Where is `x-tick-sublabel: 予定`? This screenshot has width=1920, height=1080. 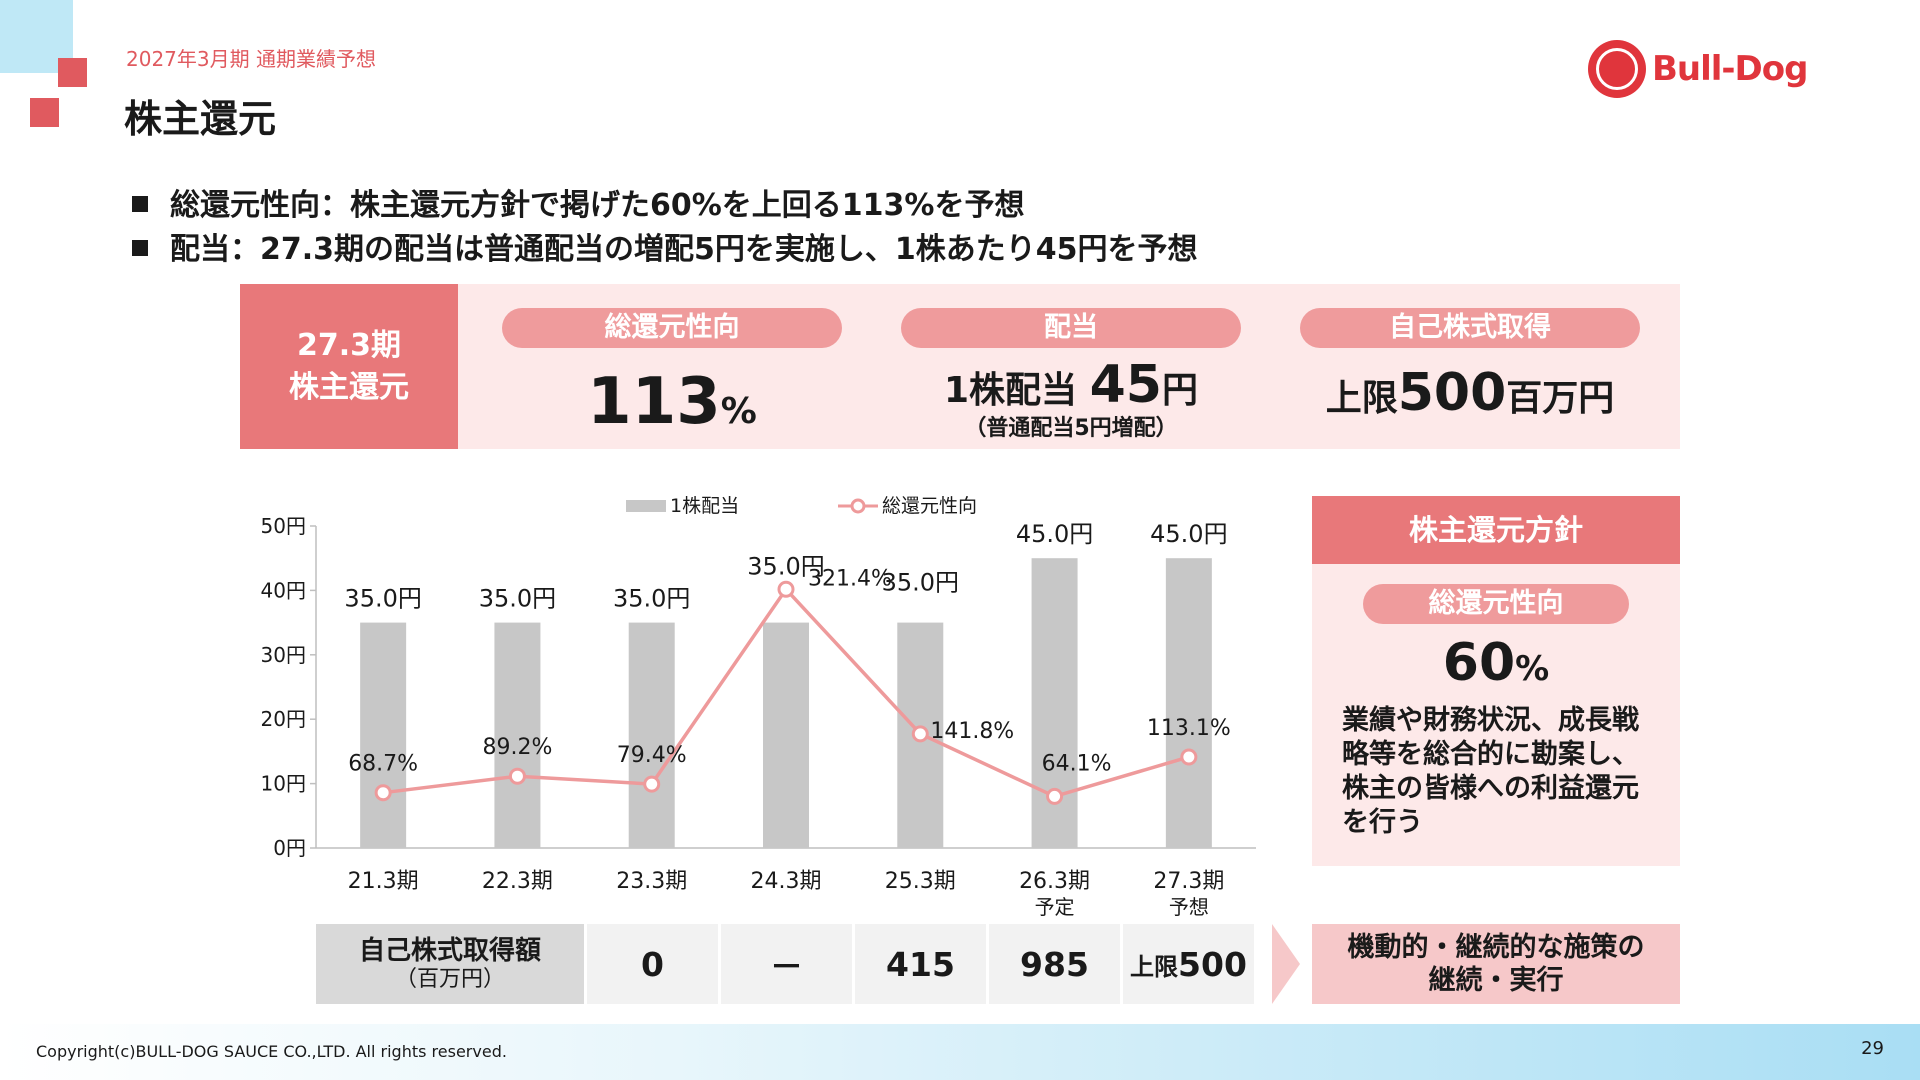
x-tick-sublabel: 予定 is located at coordinates (1055, 907).